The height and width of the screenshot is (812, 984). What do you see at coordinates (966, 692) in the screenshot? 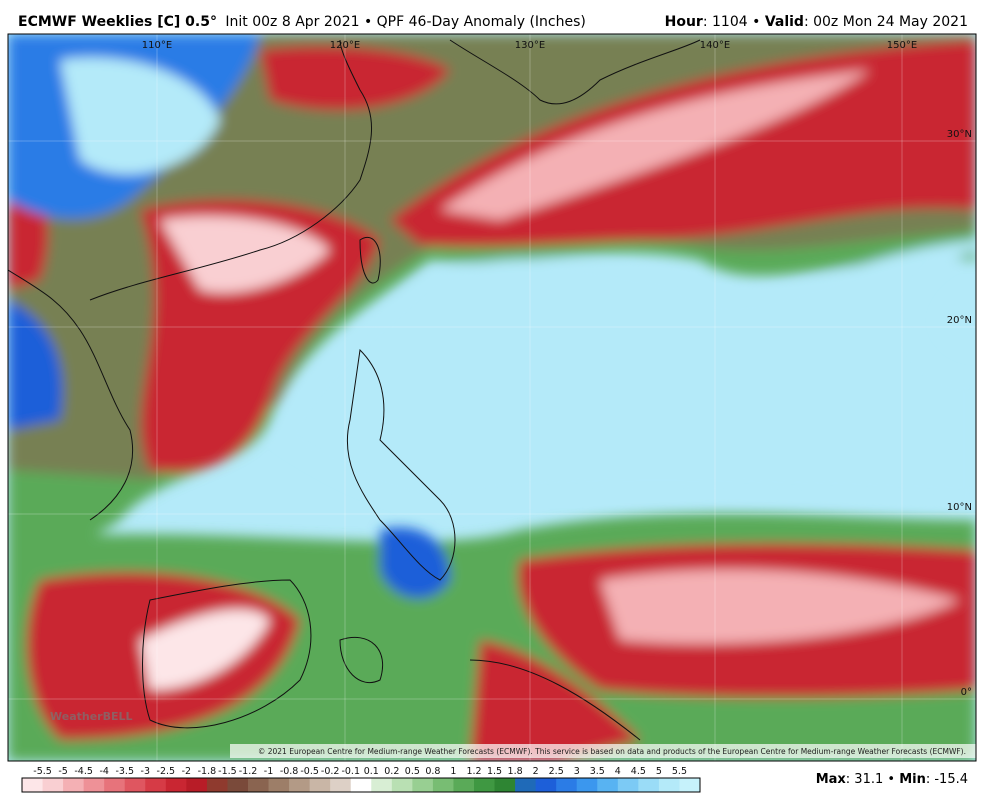
I see `lat-label: 0°` at bounding box center [966, 692].